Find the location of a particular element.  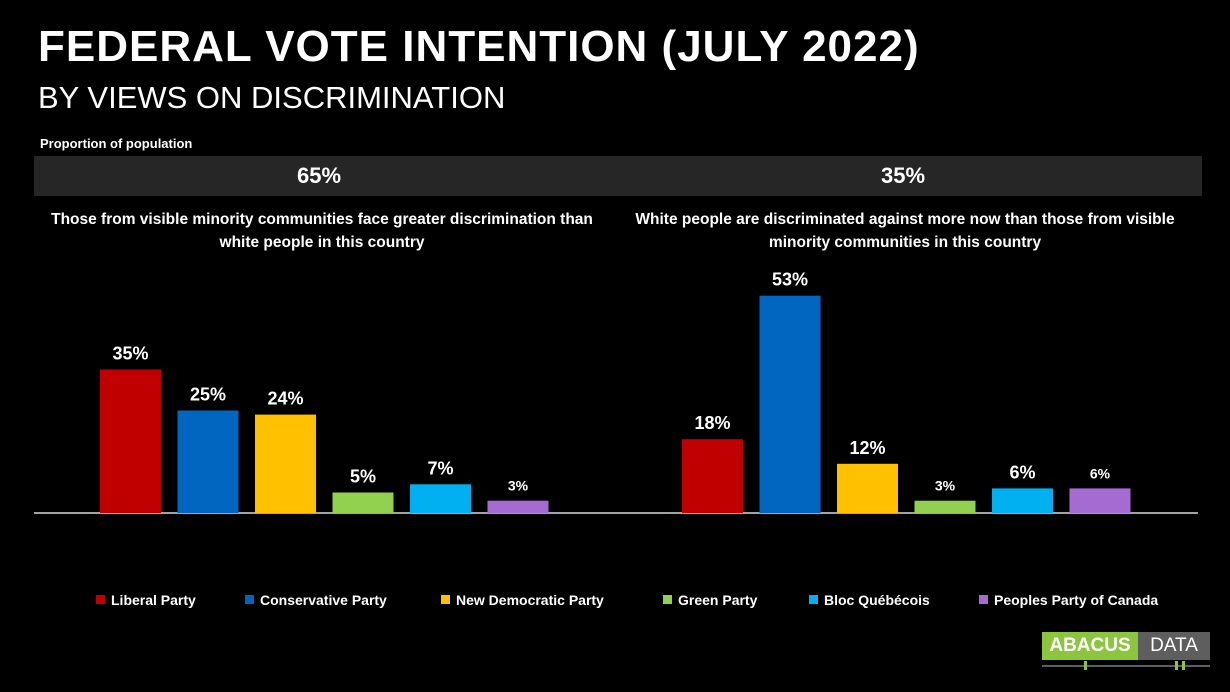

bar-1-conservative-party is located at coordinates (208, 461).